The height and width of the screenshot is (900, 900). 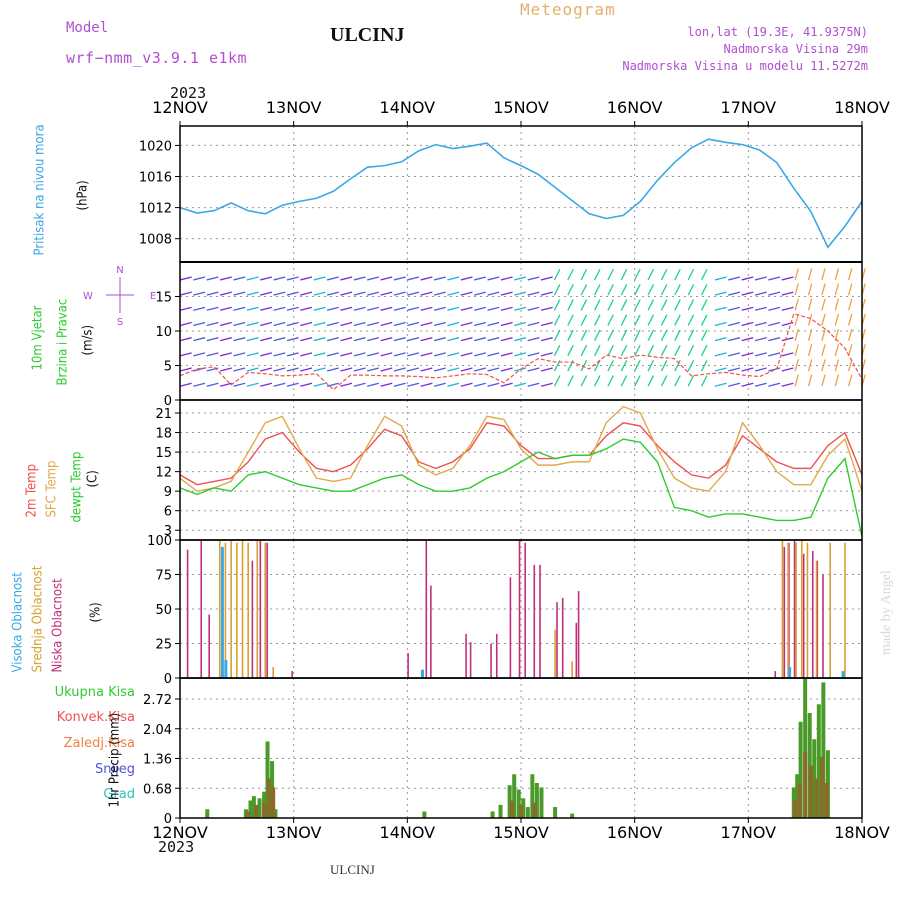 What do you see at coordinates (155, 209) in the screenshot?
I see `y-tick-label: 1012` at bounding box center [155, 209].